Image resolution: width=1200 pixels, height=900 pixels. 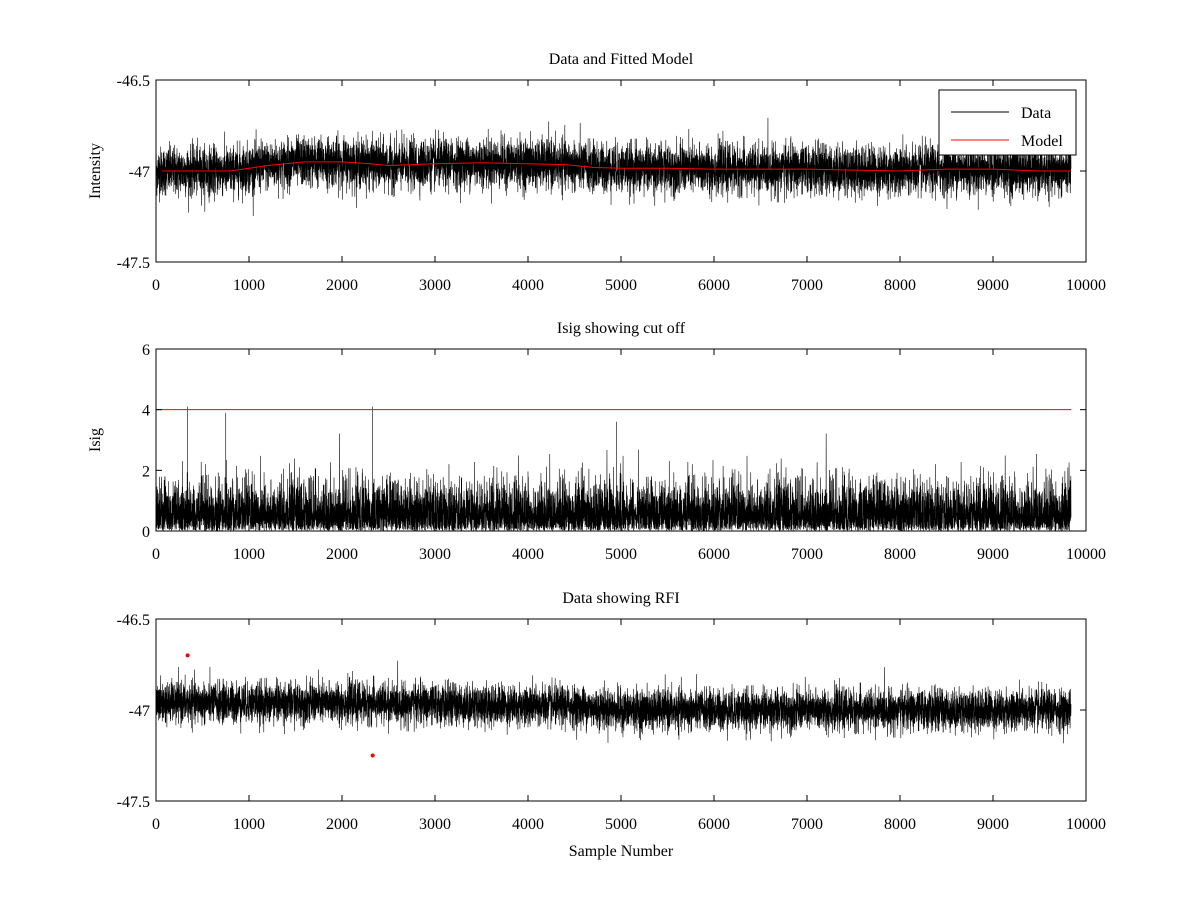 I want to click on series-line-model, so click(x=614, y=166).